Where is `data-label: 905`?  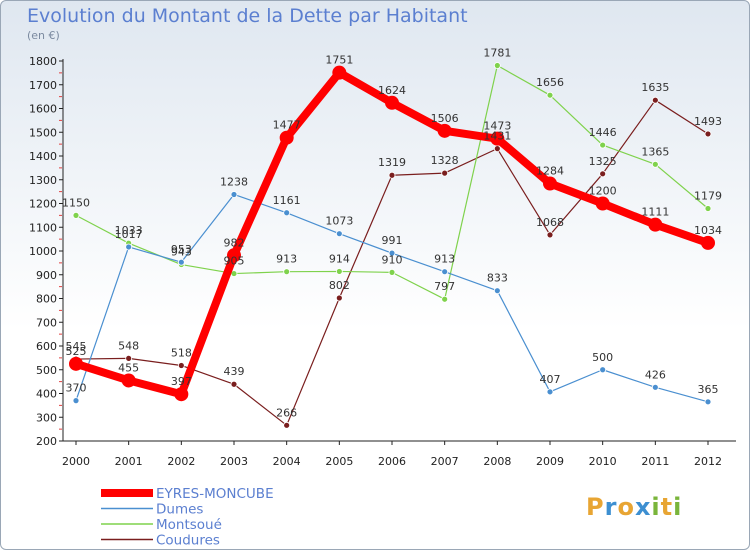 data-label: 905 is located at coordinates (234, 261).